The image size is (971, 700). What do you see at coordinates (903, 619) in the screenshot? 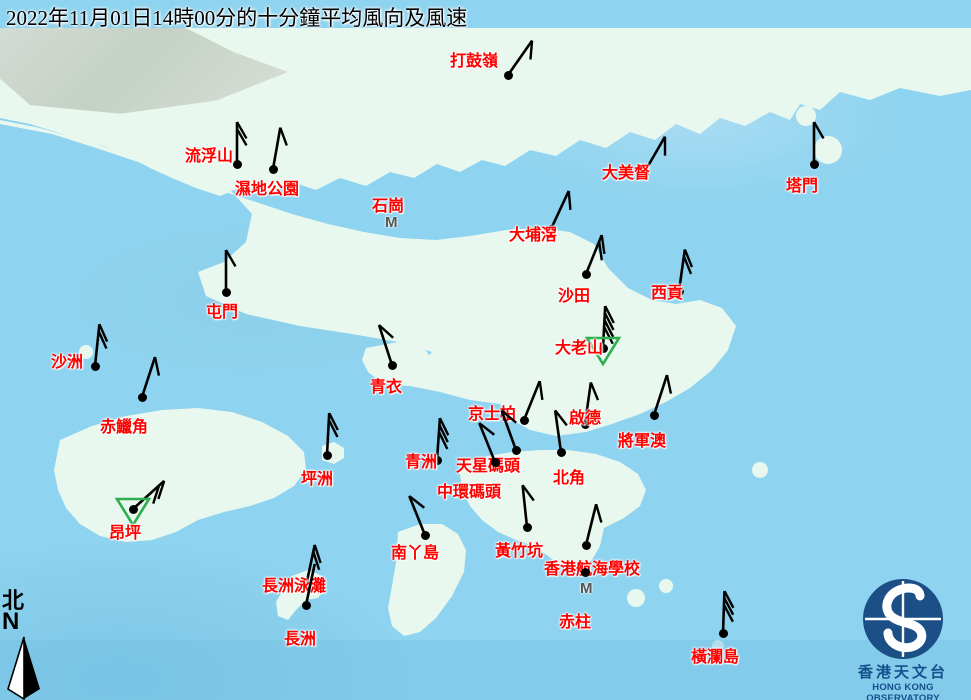
I see `hko-emblem-icon` at bounding box center [903, 619].